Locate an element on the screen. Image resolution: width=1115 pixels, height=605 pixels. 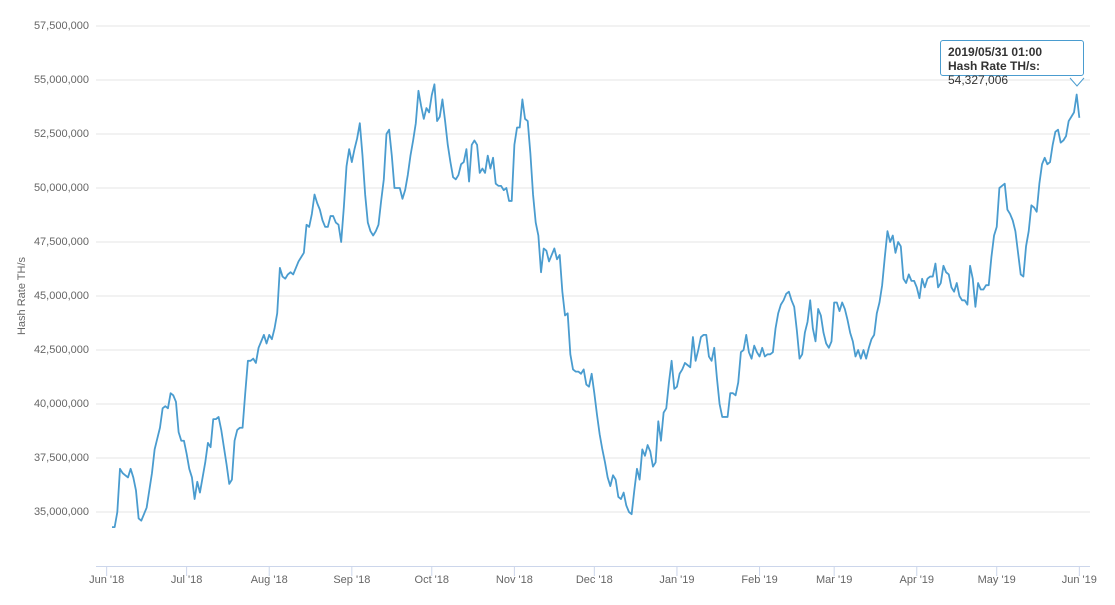
x-tick-label: Jul '18 is located at coordinates (186, 580).